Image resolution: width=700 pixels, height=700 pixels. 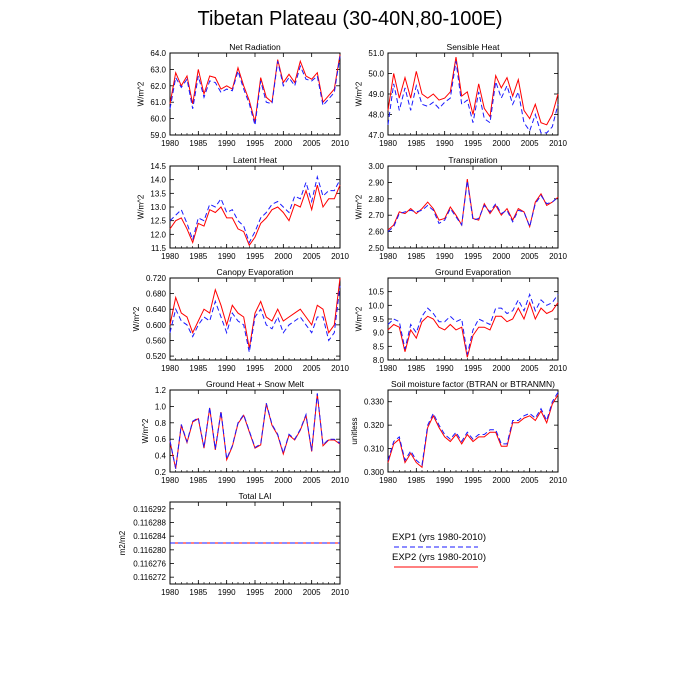 What do you see at coordinates (149, 577) in the screenshot?
I see `y-tick-label: 0.116272` at bounding box center [149, 577].